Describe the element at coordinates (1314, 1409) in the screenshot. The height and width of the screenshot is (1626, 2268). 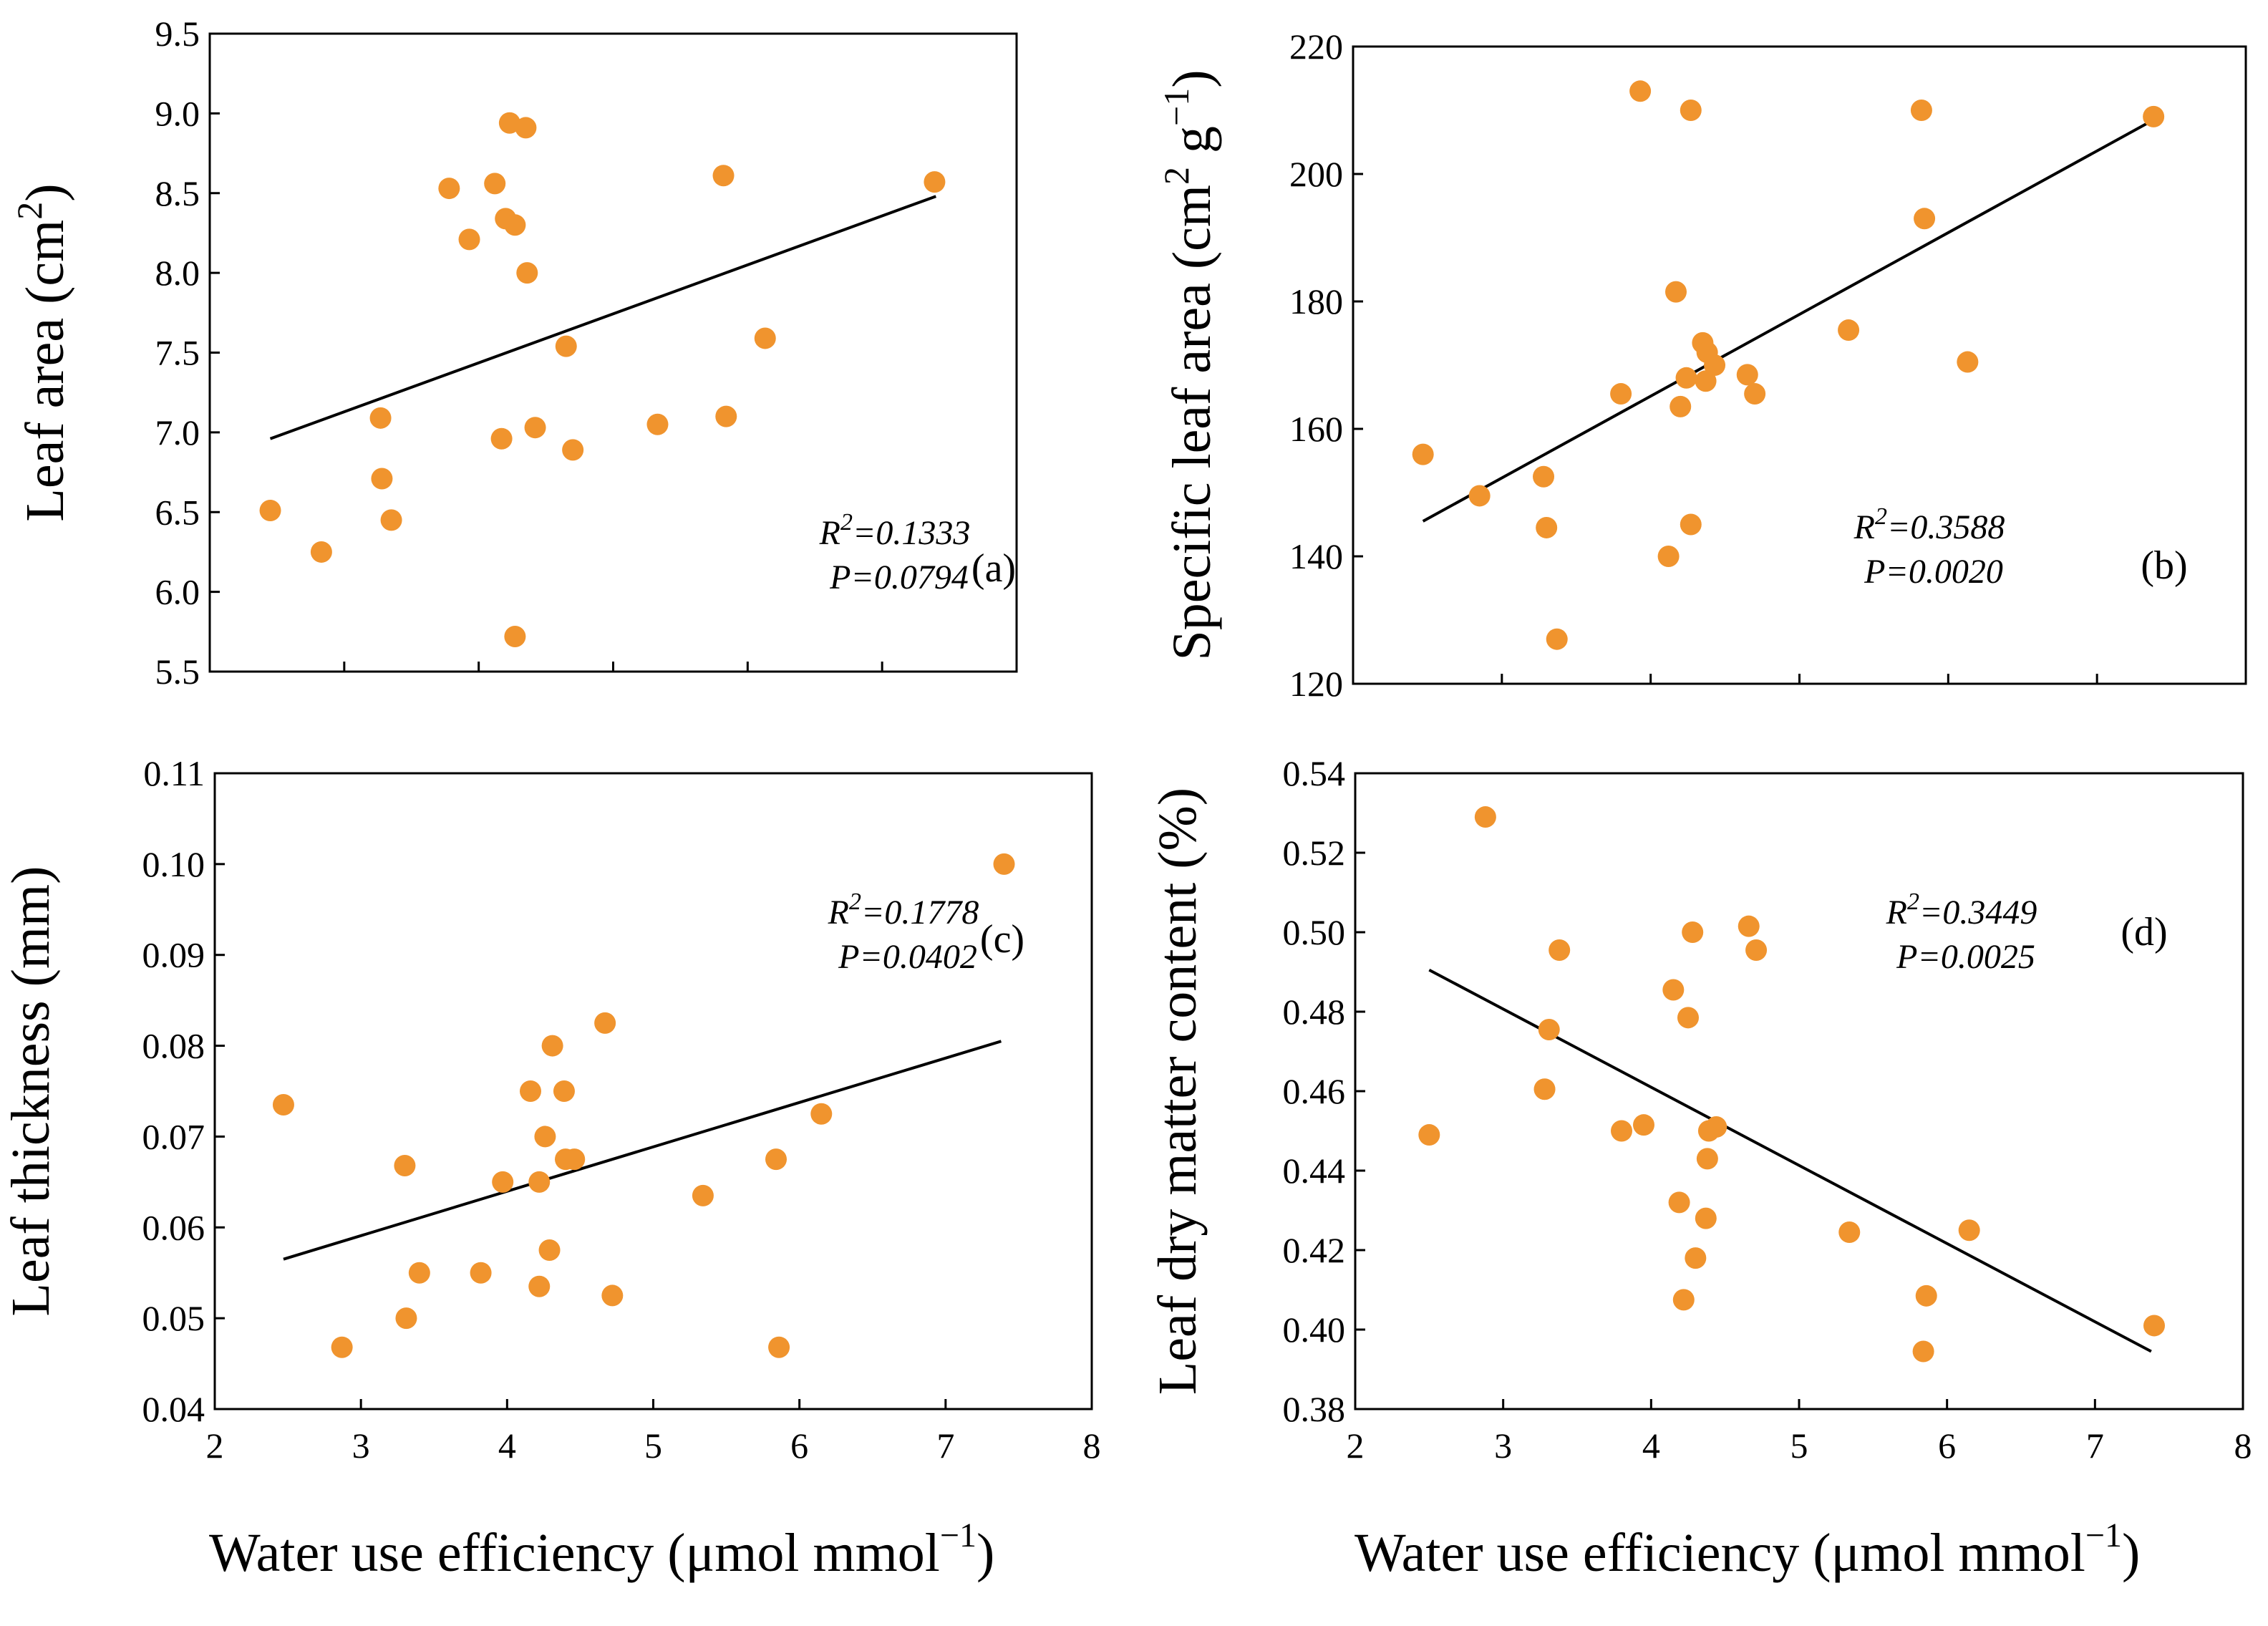
I see `y-tick-label: 0.38` at that location.